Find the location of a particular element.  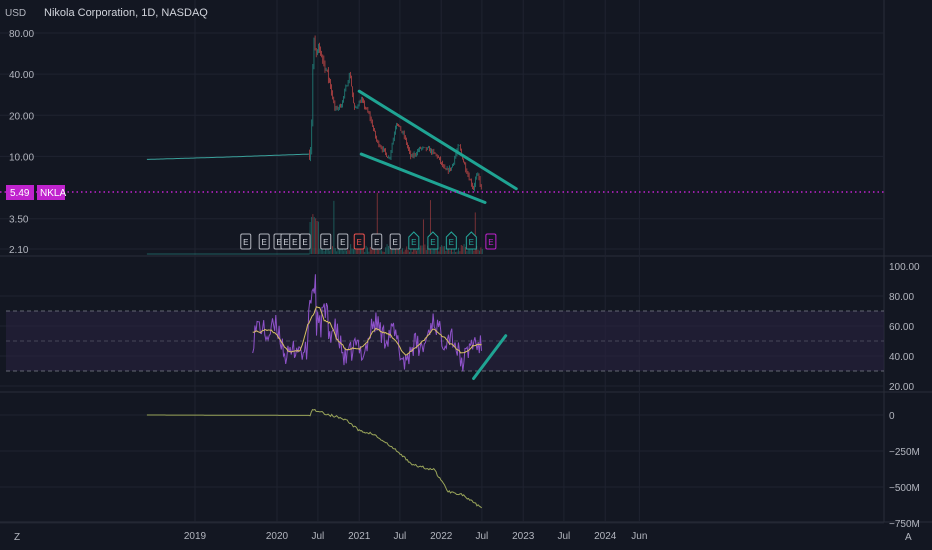

last-price-badge is located at coordinates (20, 192).